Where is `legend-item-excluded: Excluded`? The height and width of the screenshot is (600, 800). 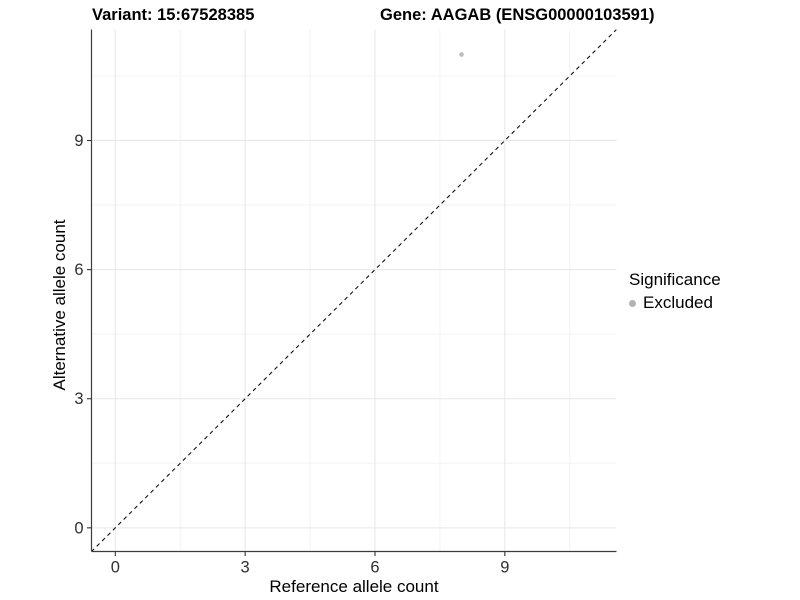 legend-item-excluded: Excluded is located at coordinates (675, 303).